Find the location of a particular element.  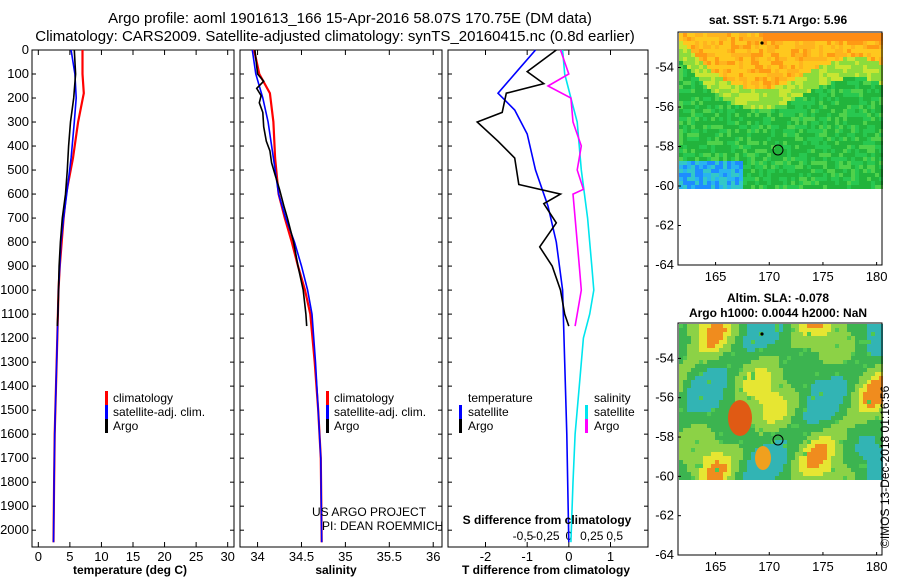

sla-field is located at coordinates (781, 402).